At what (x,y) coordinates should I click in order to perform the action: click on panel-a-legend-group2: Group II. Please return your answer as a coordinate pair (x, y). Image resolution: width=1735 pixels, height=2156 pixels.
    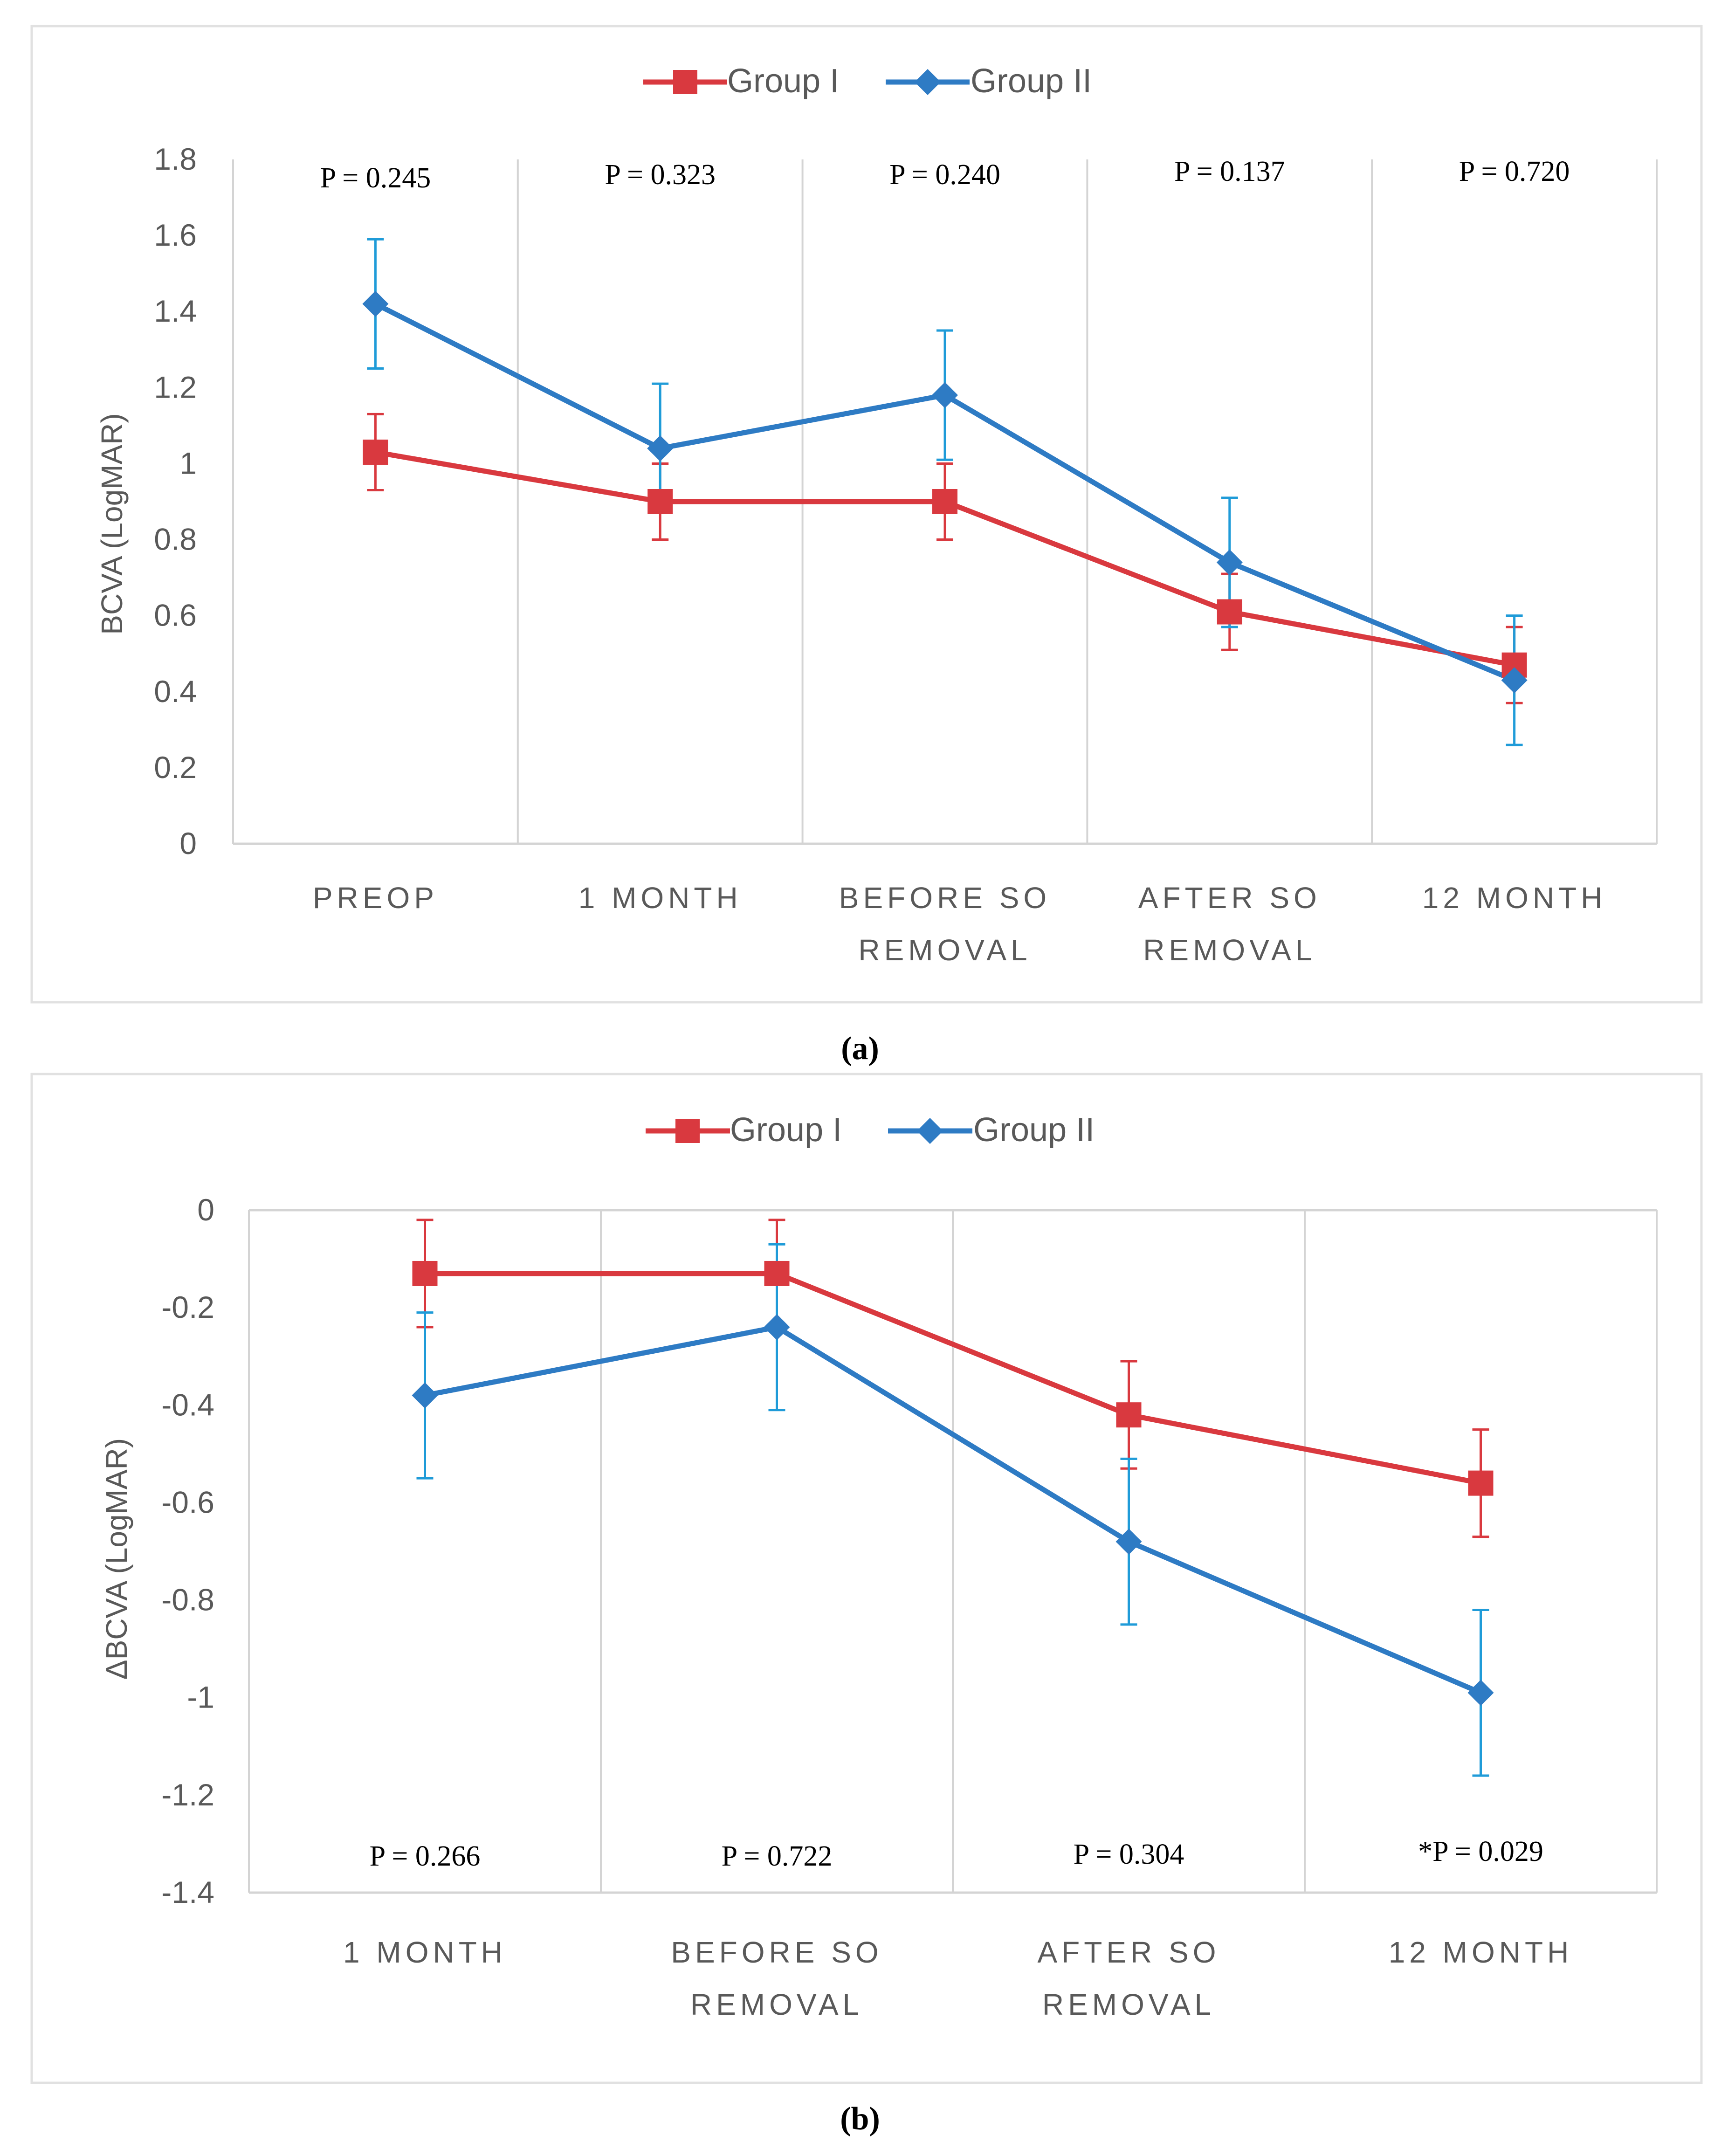
    Looking at the image, I should click on (989, 81).